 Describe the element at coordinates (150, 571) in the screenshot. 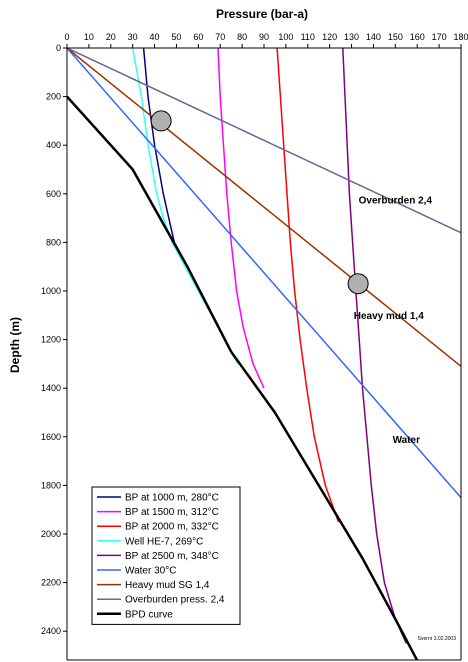

I see `legend-label-5: Water 30°C` at that location.